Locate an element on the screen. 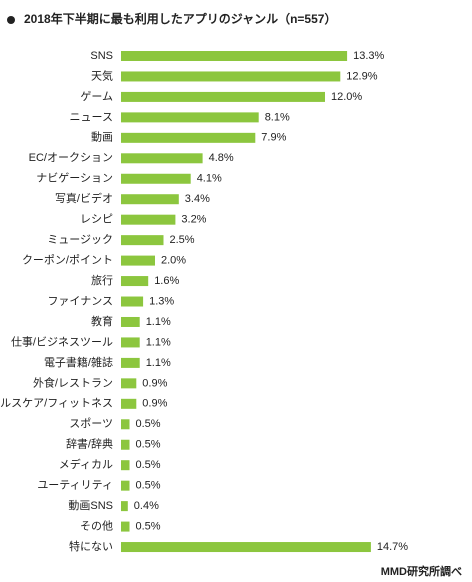 The image size is (472, 582). category-label: 特にない is located at coordinates (91, 546).